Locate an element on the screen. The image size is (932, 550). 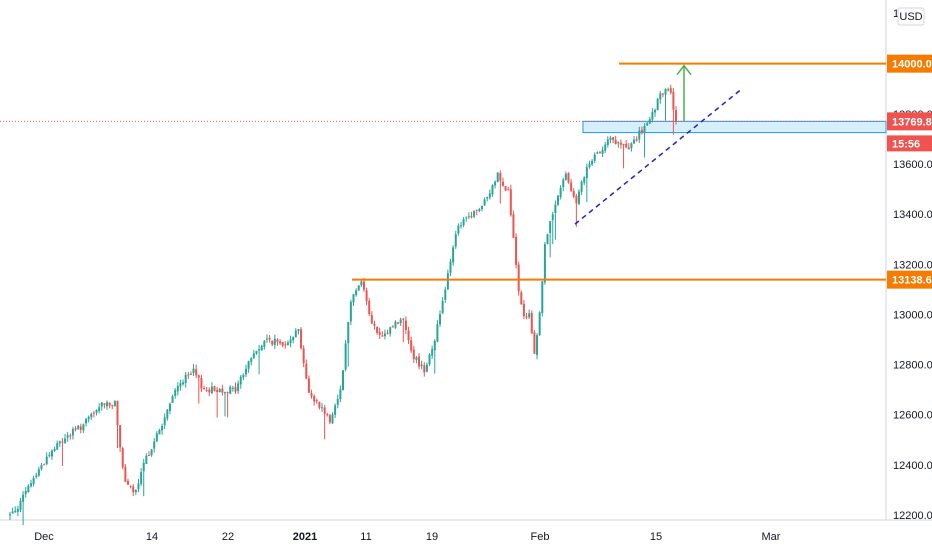
currency-button-label: USD is located at coordinates (910, 17).